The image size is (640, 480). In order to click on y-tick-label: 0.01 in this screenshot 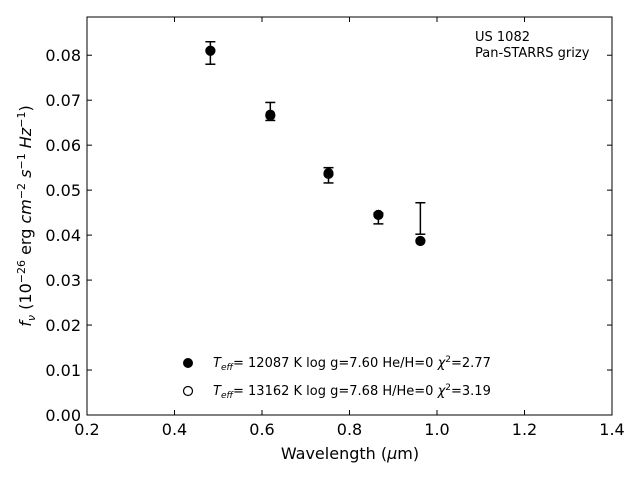, I will do `click(63, 370)`.